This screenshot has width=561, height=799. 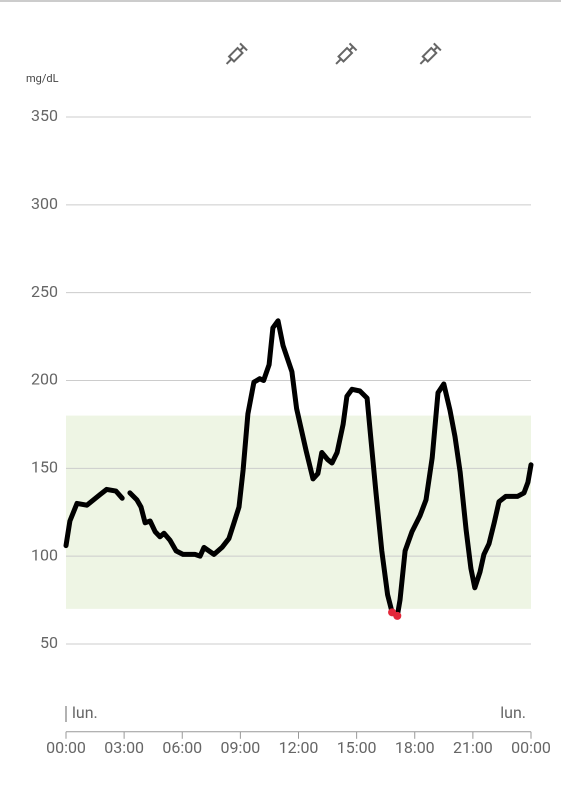 What do you see at coordinates (357, 747) in the screenshot?
I see `x-tick-label: 15:00` at bounding box center [357, 747].